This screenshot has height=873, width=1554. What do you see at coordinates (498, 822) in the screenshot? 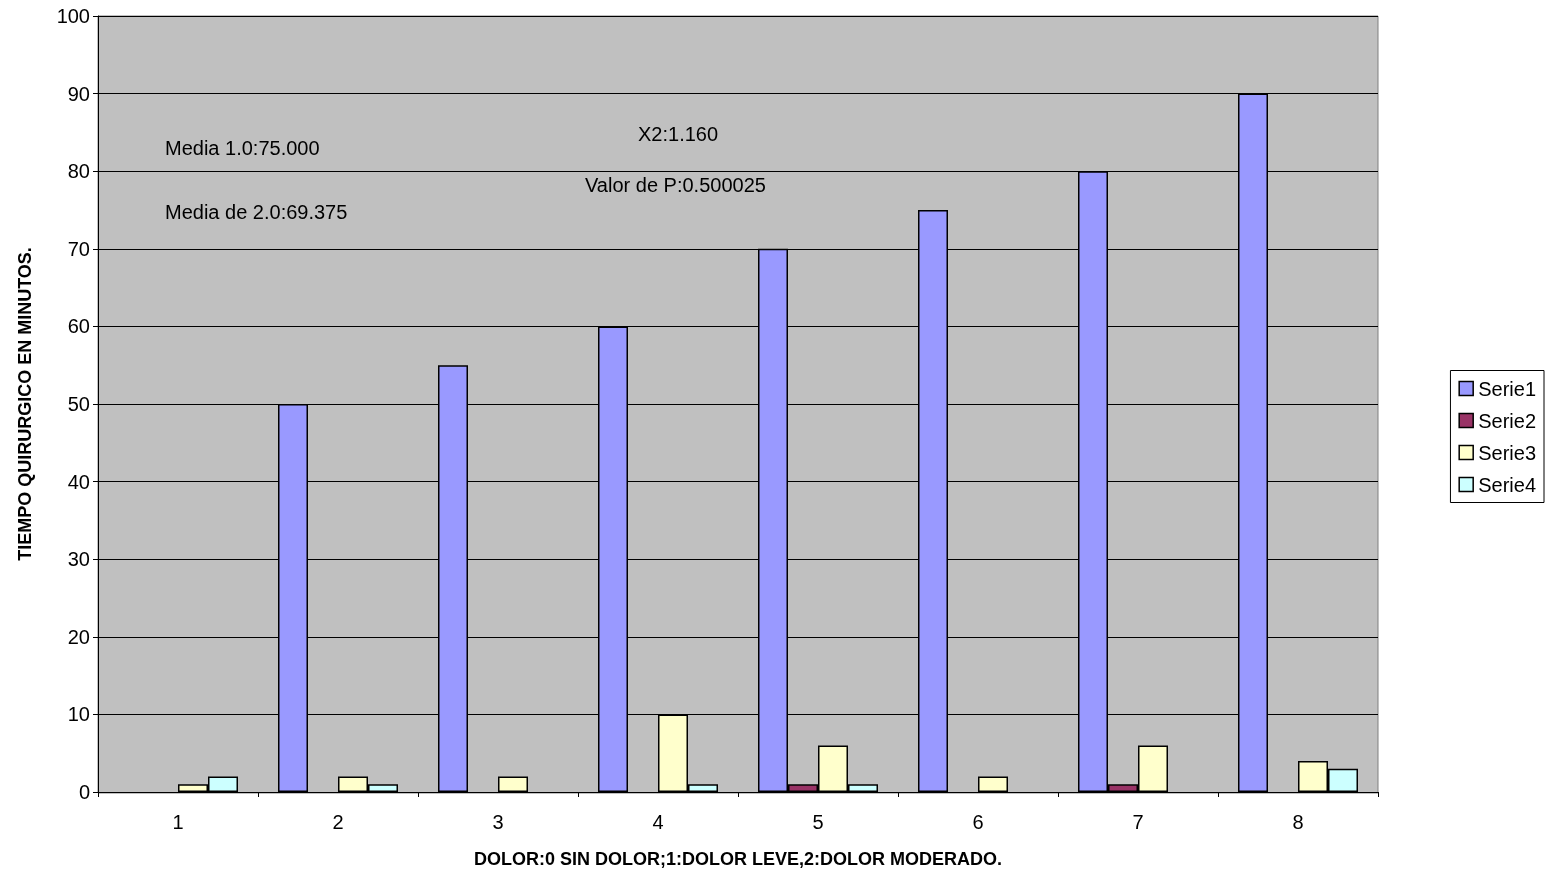
I see `x-tick-label: 3` at bounding box center [498, 822].